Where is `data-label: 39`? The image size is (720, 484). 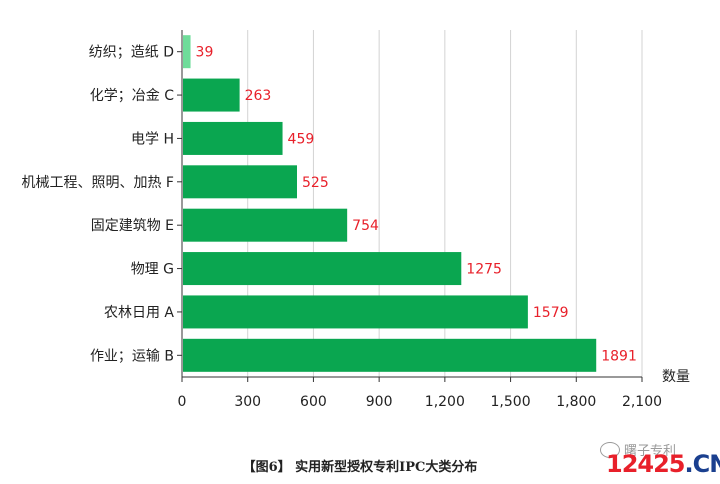
data-label: 39 is located at coordinates (205, 53).